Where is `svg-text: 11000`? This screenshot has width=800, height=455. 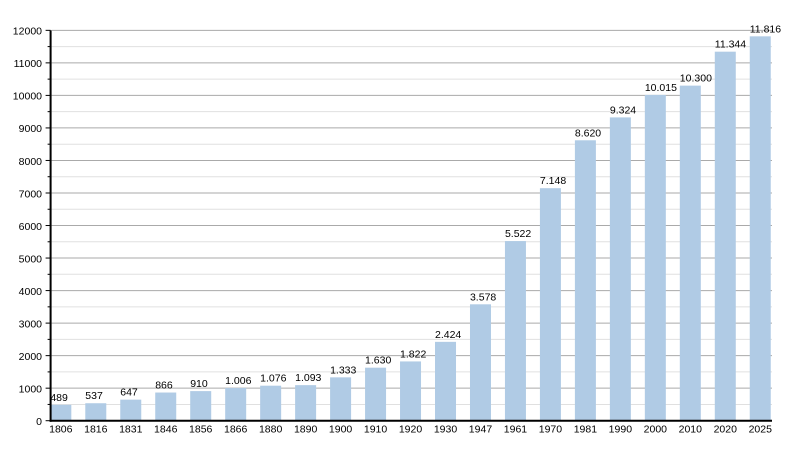 svg-text: 11000 is located at coordinates (28, 64).